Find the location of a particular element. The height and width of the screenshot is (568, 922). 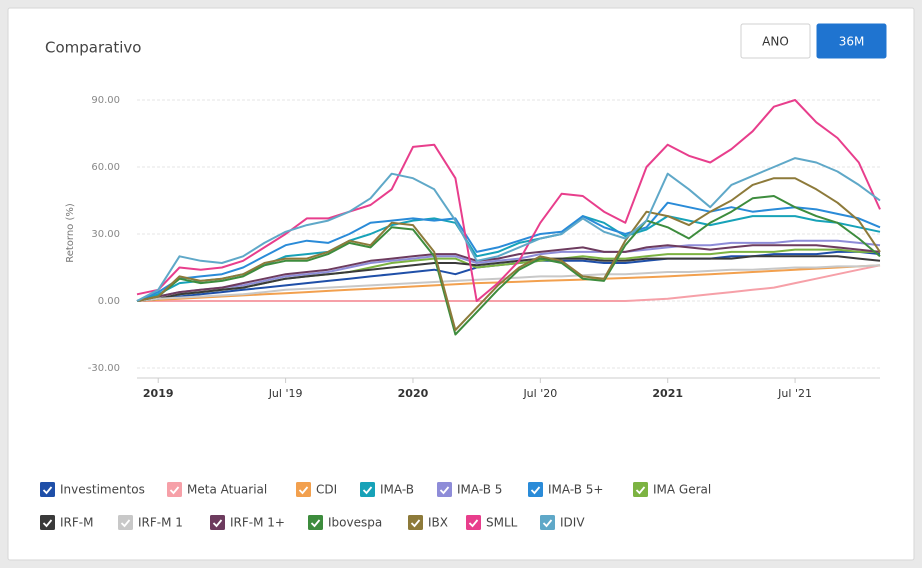

legend-label: IMA-B 5 is located at coordinates (479, 490).